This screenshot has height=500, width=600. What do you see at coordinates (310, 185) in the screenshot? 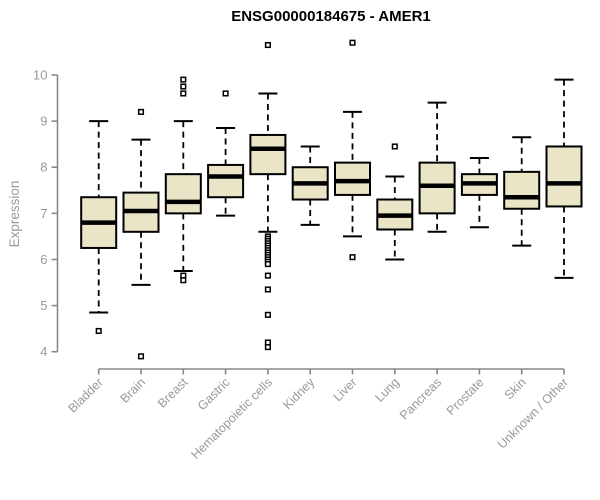
I see `boxplot-kidney` at bounding box center [310, 185].